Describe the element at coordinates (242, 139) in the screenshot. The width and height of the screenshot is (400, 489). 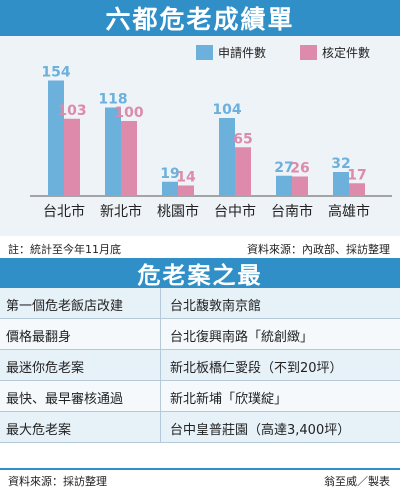
I see `data-label: 65` at that location.